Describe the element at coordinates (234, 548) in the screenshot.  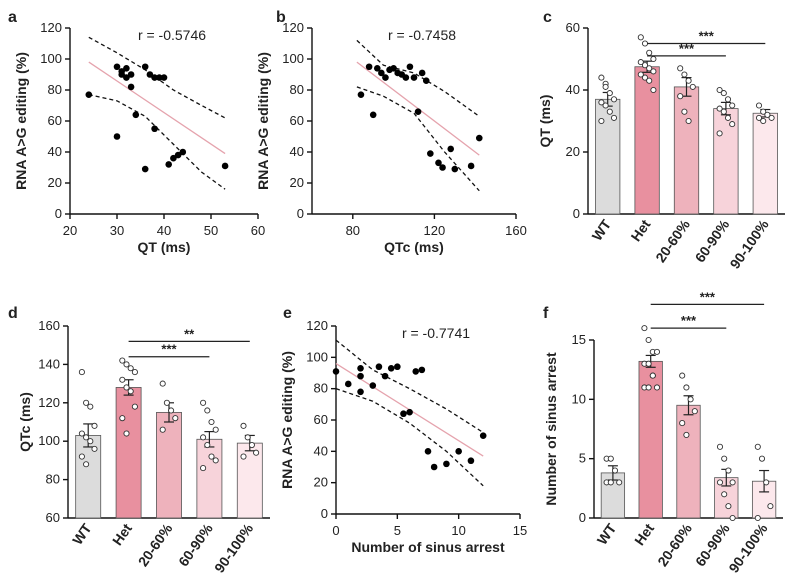
I see `panel-d-category-label: 90-100%` at that location.